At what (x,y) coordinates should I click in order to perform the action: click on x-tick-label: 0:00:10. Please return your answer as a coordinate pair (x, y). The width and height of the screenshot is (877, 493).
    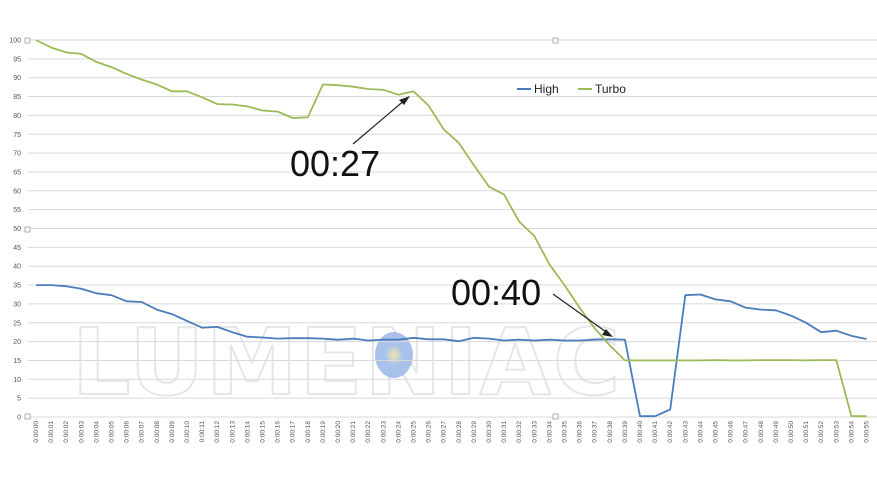
    Looking at the image, I should click on (187, 432).